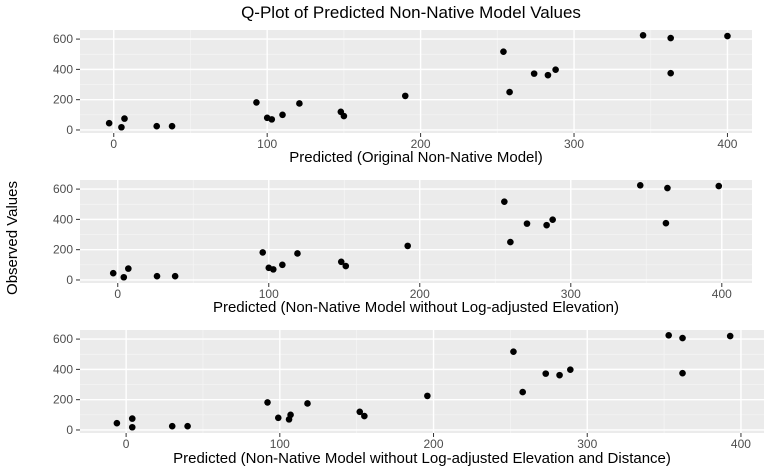 The height and width of the screenshot is (475, 770). I want to click on panel-2-tick-label-y: 0, so click(69, 280).